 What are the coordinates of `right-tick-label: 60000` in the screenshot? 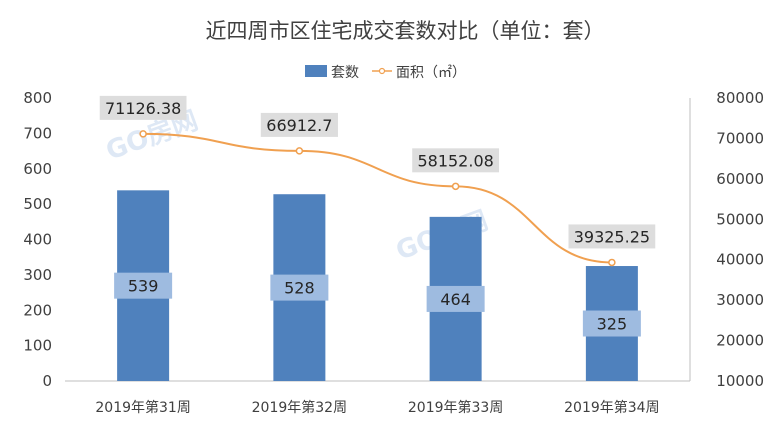 It's located at (740, 179).